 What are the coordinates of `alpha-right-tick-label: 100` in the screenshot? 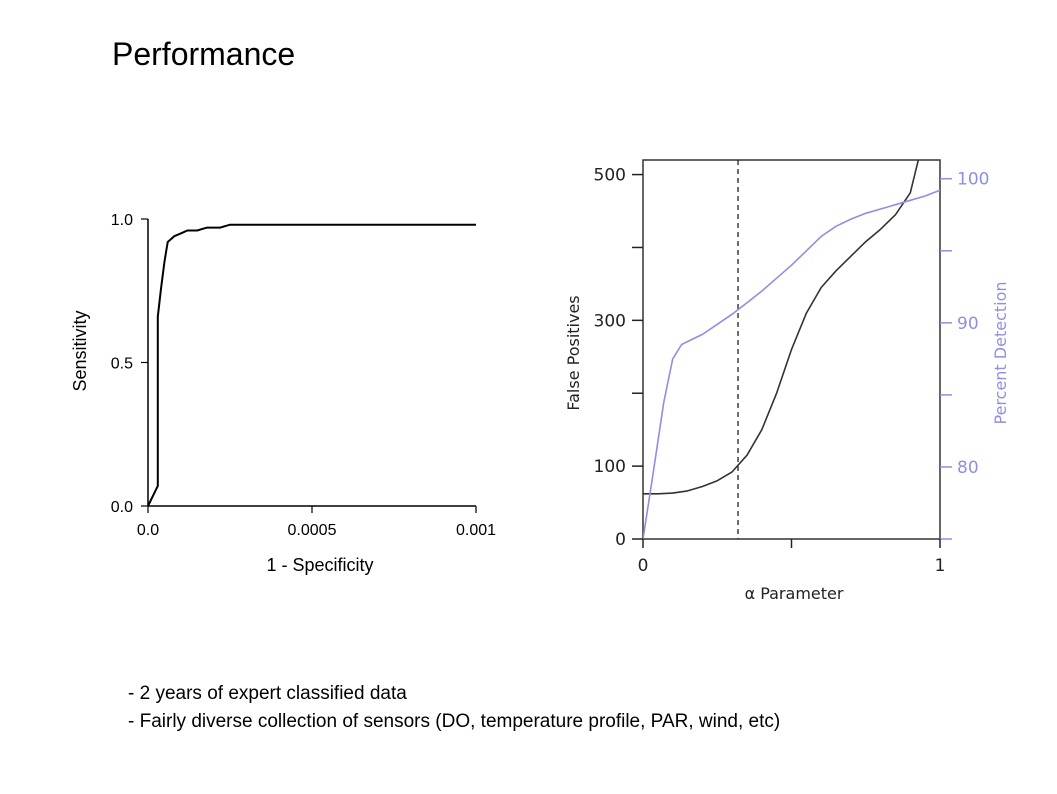 It's located at (973, 180).